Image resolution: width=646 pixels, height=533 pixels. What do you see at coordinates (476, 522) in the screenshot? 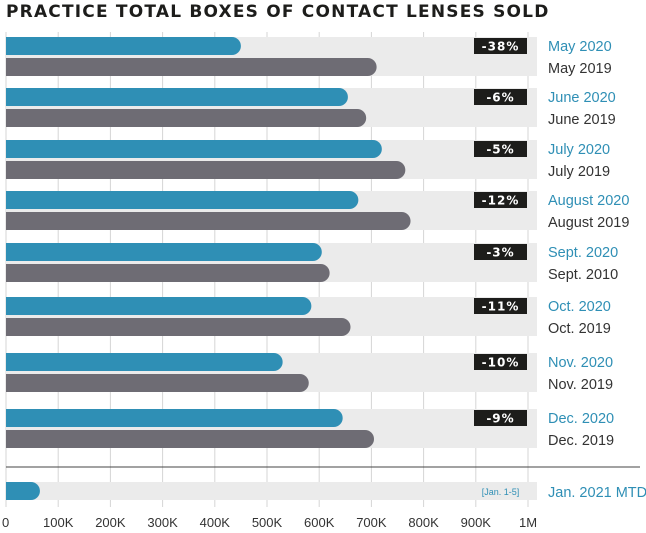
I see `x-tick-label: 900K` at bounding box center [476, 522].